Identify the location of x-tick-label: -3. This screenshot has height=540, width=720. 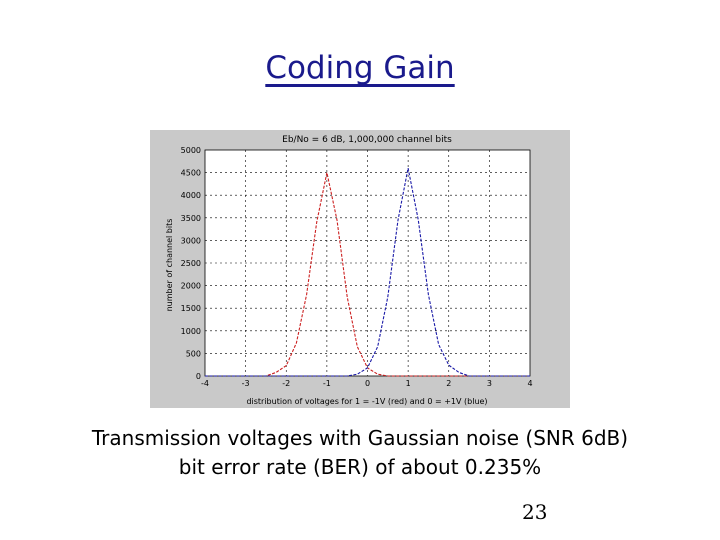
(246, 383).